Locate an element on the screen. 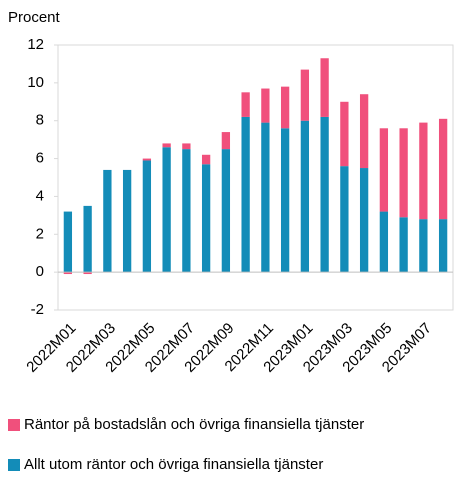 The width and height of the screenshot is (469, 481). y-tick-label: 0 is located at coordinates (40, 271).